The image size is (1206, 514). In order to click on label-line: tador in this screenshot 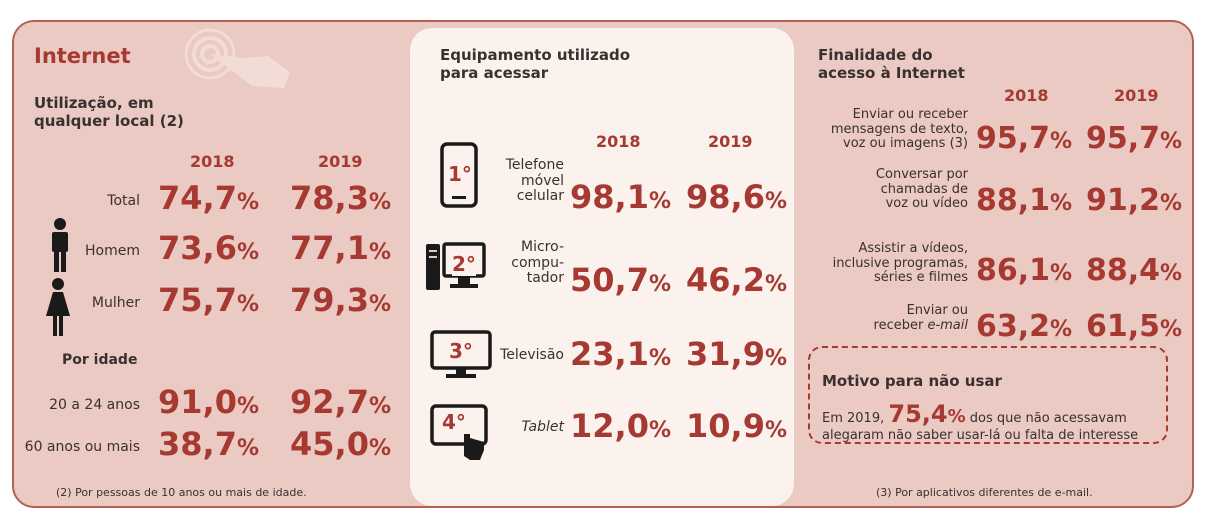, I will do `click(545, 278)`.